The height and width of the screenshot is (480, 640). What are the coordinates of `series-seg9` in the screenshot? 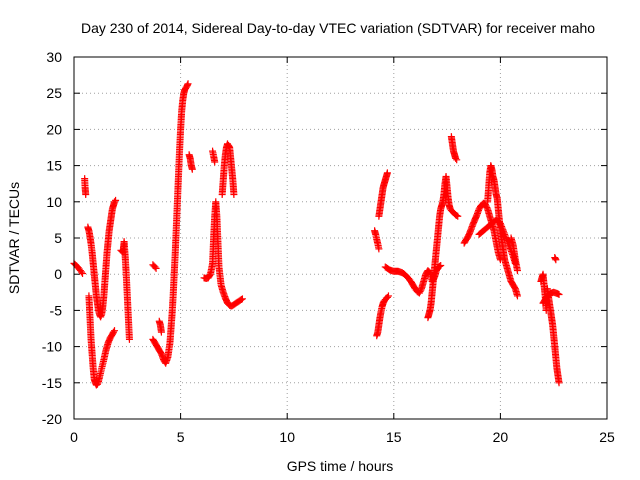 It's located at (160, 326).